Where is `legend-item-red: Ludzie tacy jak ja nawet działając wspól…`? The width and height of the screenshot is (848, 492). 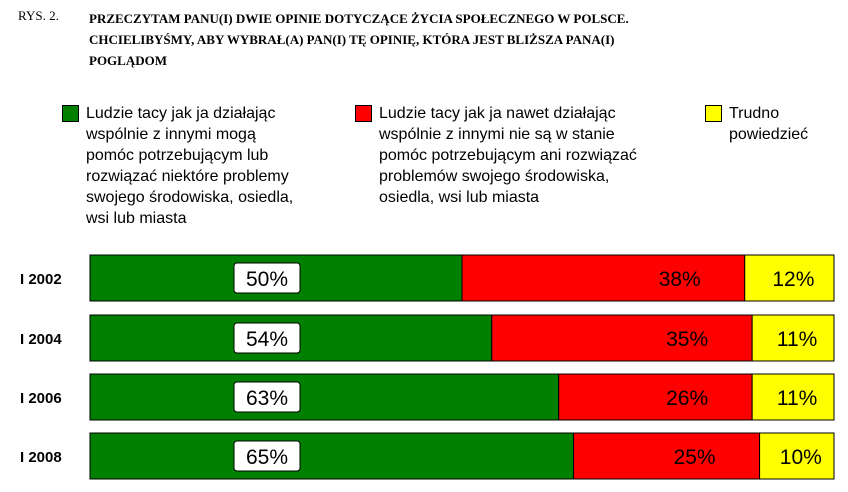
legend-item-red: Ludzie tacy jak ja nawet działając wspól… is located at coordinates (496, 155).